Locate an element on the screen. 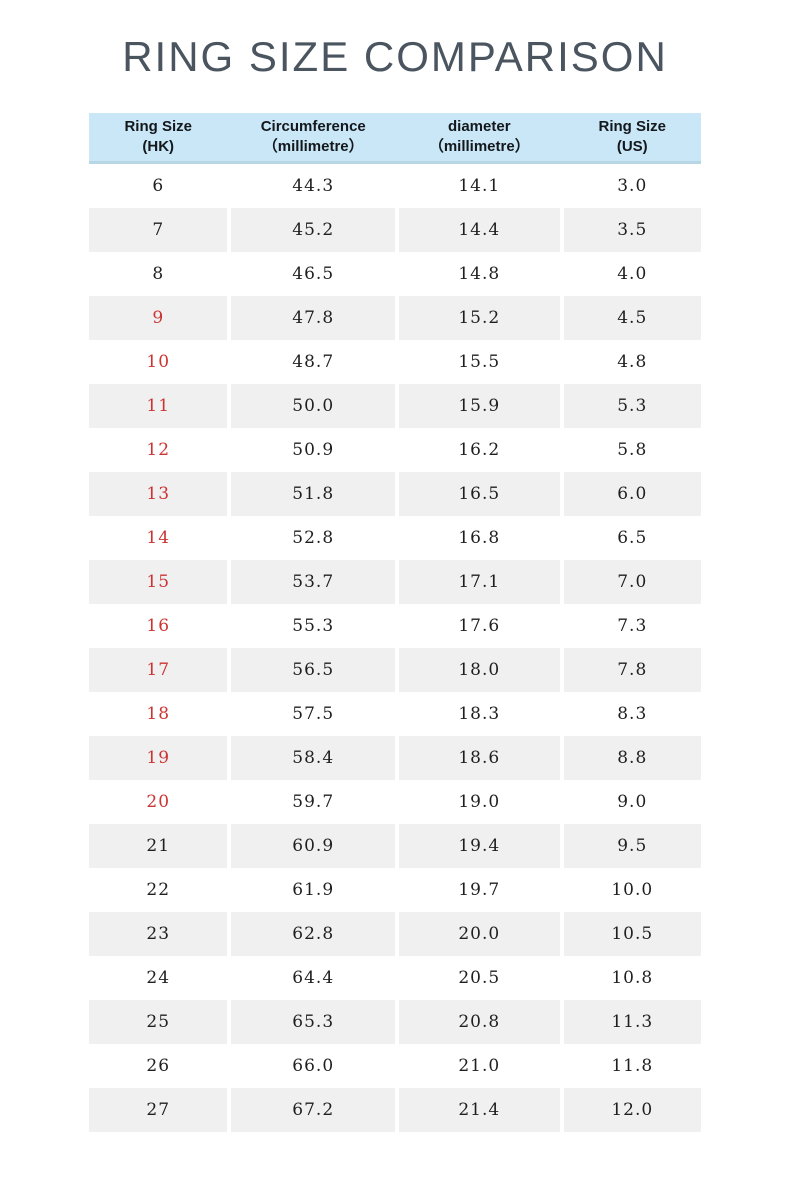  cell-circumference-mm: 55.3 is located at coordinates (313, 626).